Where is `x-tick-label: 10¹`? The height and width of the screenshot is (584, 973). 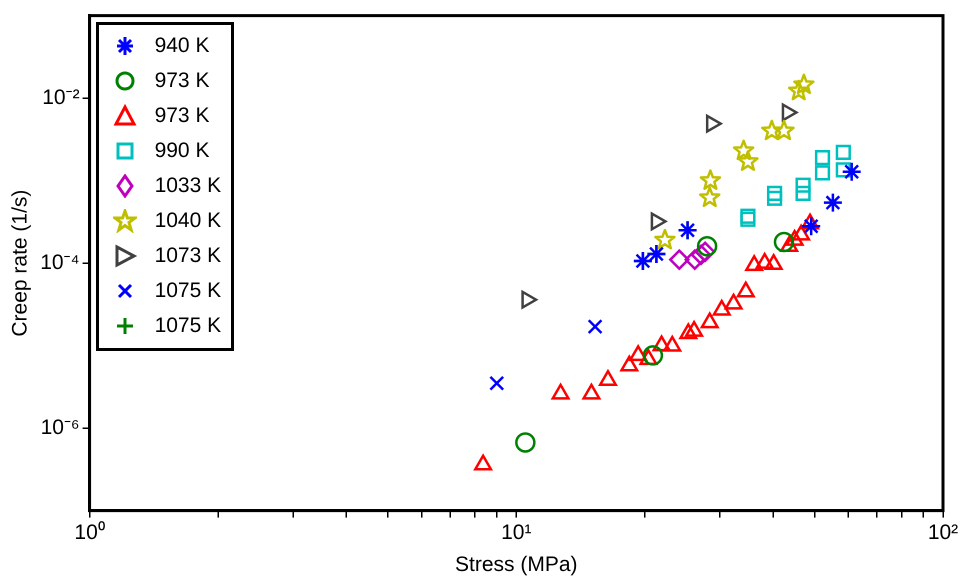 x-tick-label: 10¹ is located at coordinates (516, 532).